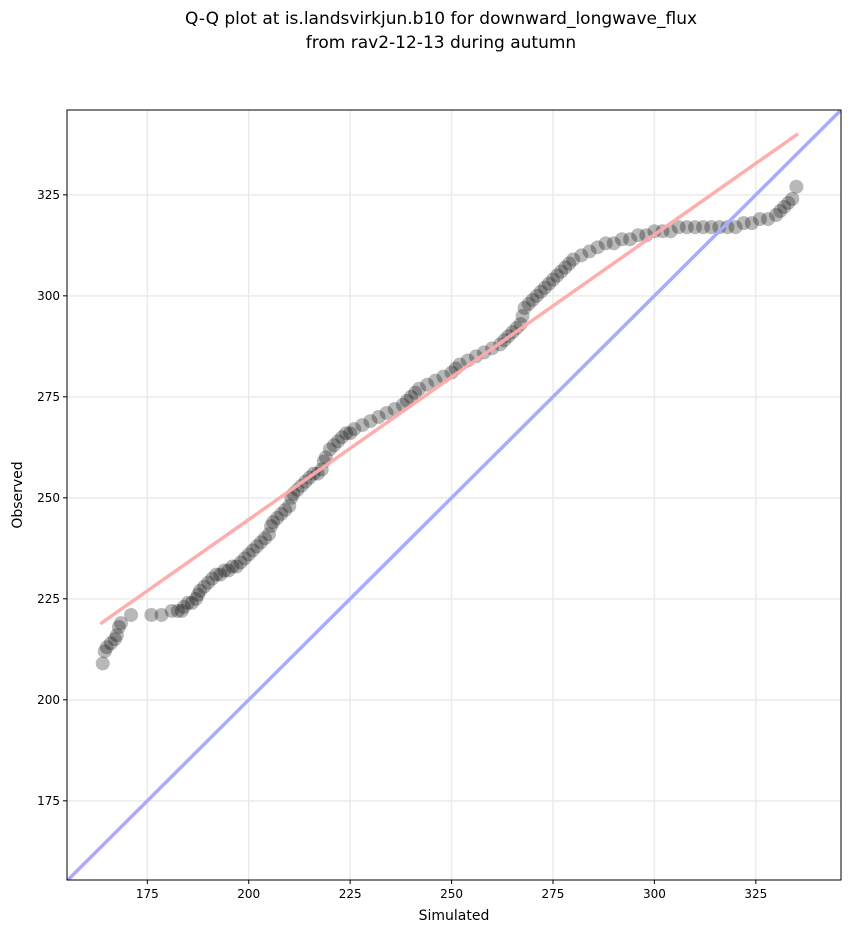 The width and height of the screenshot is (851, 934). What do you see at coordinates (755, 894) in the screenshot?
I see `x-tick-label: 325` at bounding box center [755, 894].